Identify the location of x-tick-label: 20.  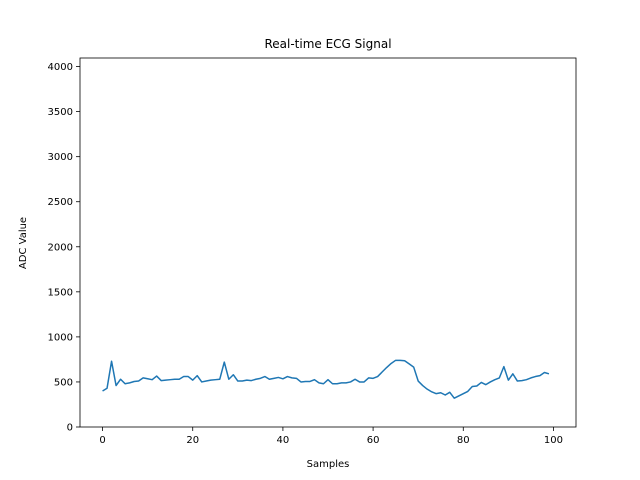
(192, 440).